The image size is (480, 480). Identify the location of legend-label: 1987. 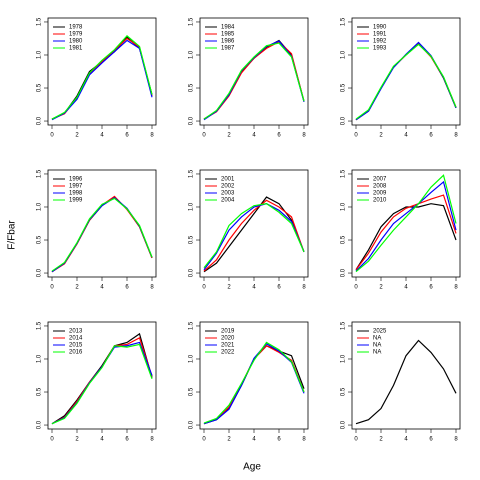
(228, 49).